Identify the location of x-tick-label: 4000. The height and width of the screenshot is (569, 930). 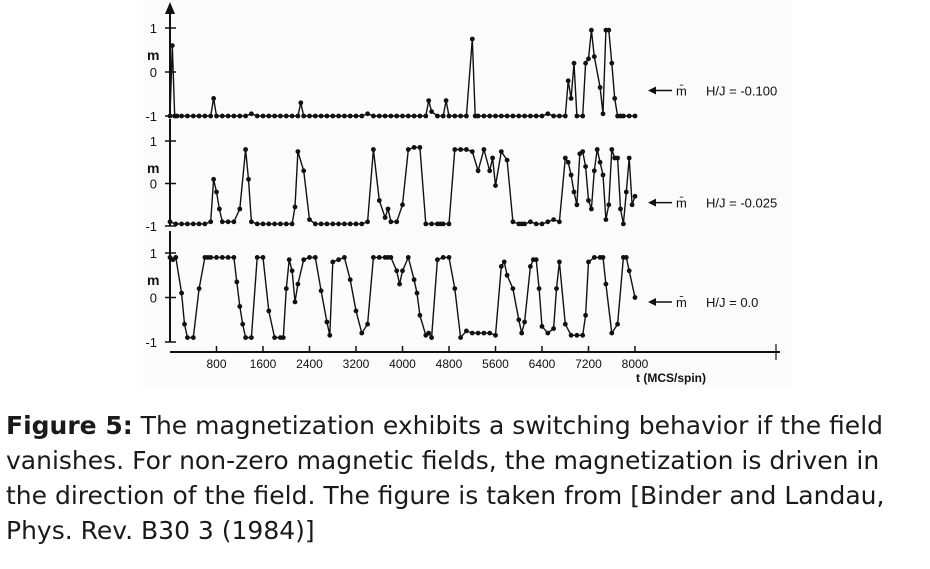
(402, 364).